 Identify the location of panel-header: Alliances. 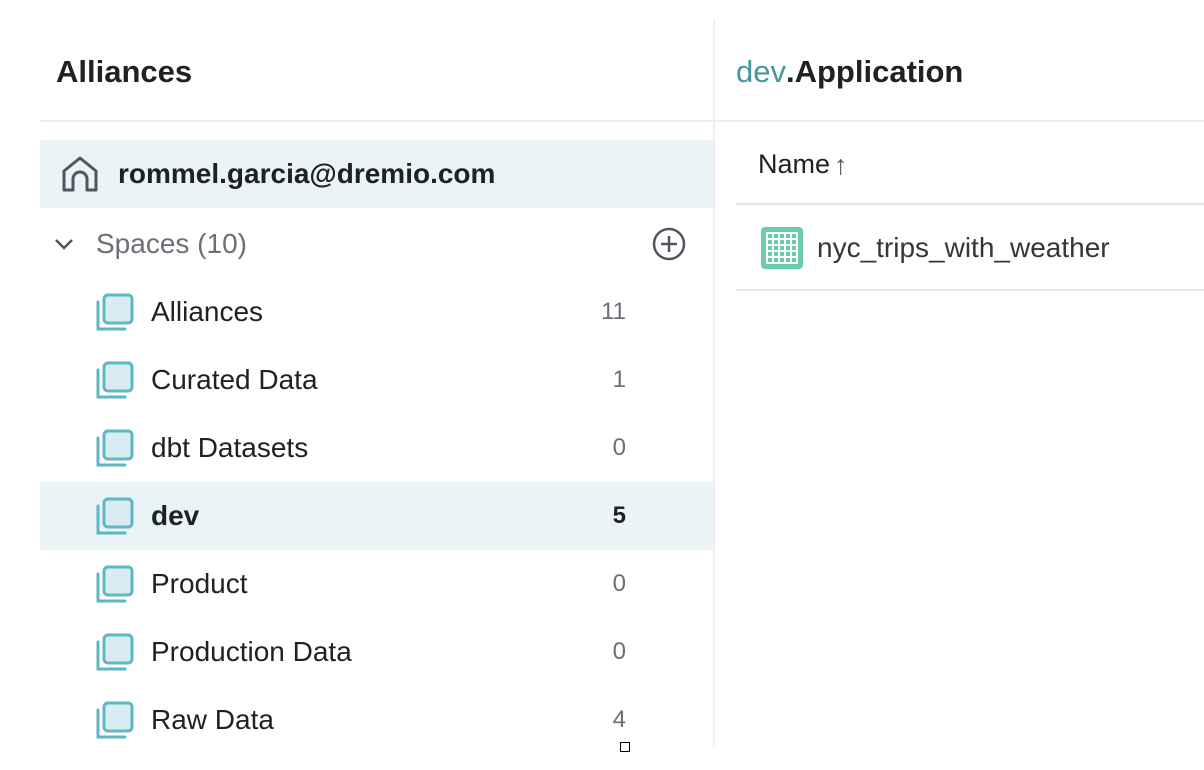
(376, 71).